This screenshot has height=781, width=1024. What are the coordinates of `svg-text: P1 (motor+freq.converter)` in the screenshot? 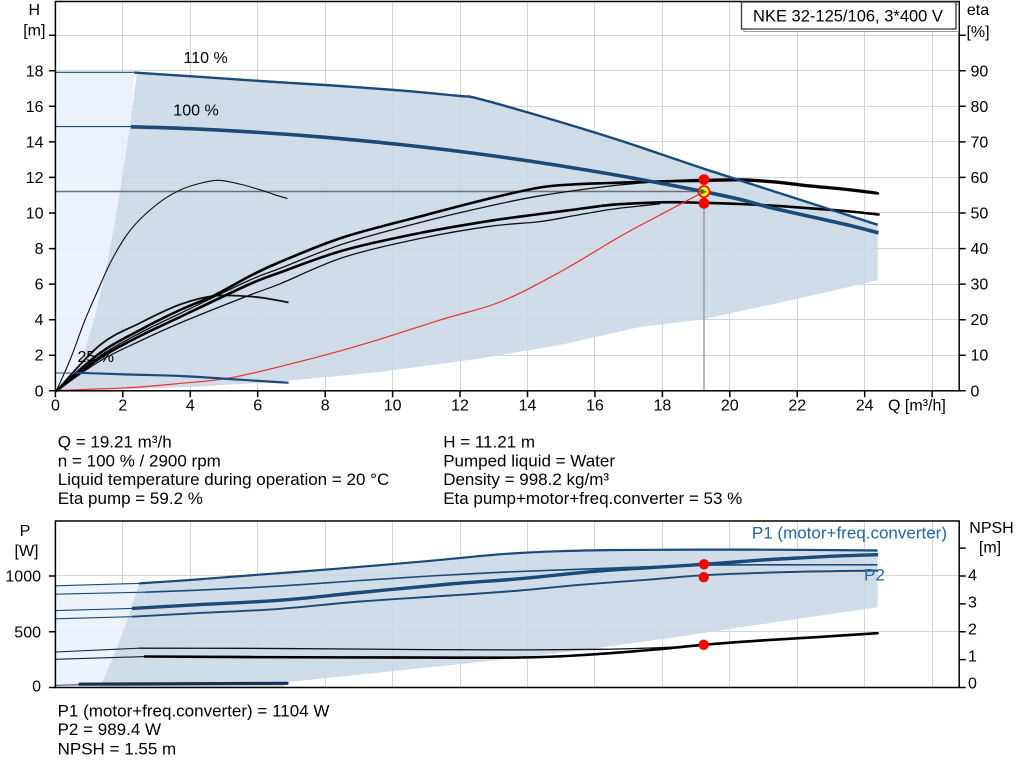 It's located at (849, 533).